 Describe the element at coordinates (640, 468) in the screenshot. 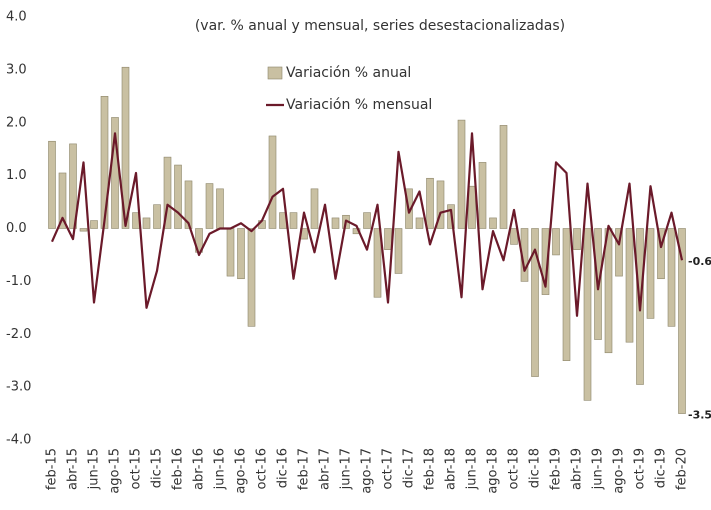

I see `x-tick-label: oct-19` at that location.